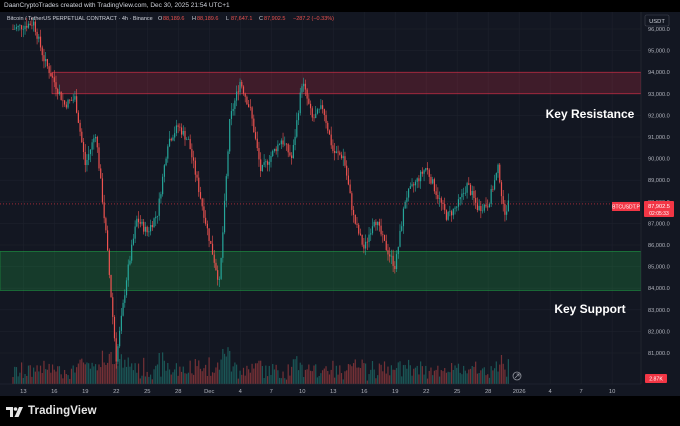 The height and width of the screenshot is (426, 680). I want to click on currency-button, so click(657, 20).